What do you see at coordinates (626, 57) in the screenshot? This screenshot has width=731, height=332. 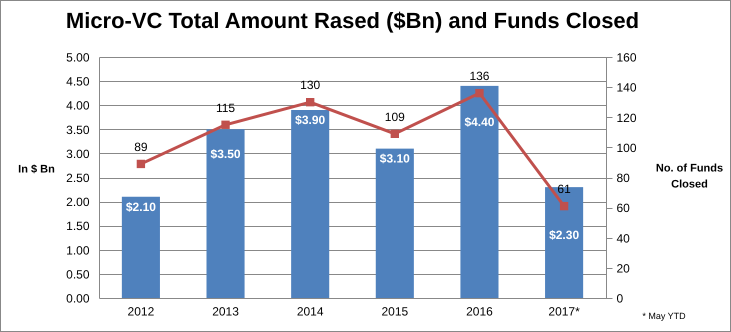 I see `y2-tick-label: 160` at bounding box center [626, 57].